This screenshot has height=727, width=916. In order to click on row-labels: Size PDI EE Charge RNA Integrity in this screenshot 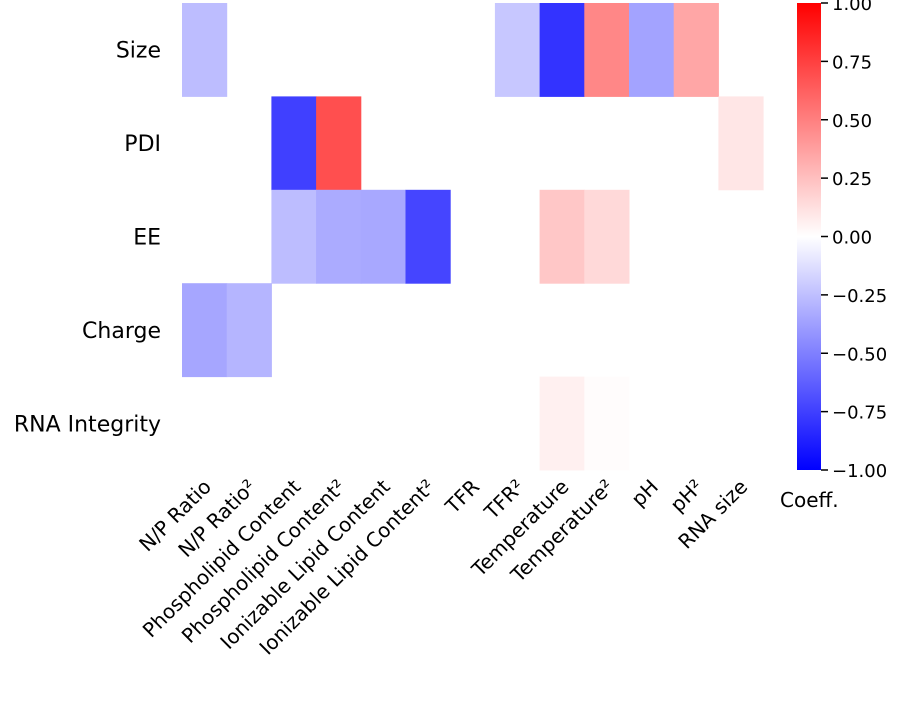, I will do `click(87, 238)`.